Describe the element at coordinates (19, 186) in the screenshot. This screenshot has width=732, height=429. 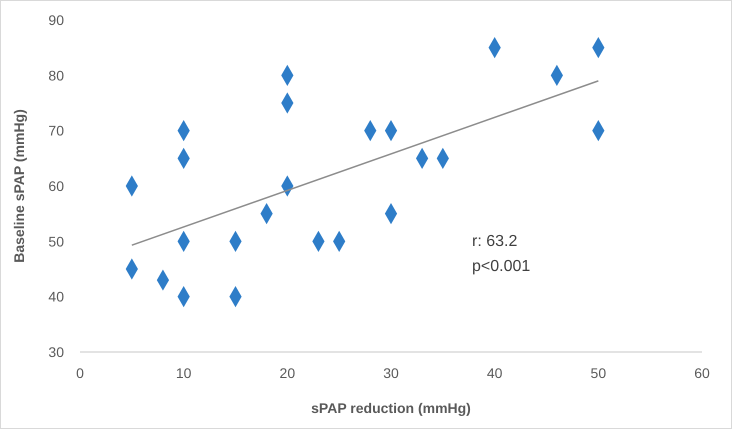
I see `y-axis-title: Baseline sPAP (mmHg)` at that location.